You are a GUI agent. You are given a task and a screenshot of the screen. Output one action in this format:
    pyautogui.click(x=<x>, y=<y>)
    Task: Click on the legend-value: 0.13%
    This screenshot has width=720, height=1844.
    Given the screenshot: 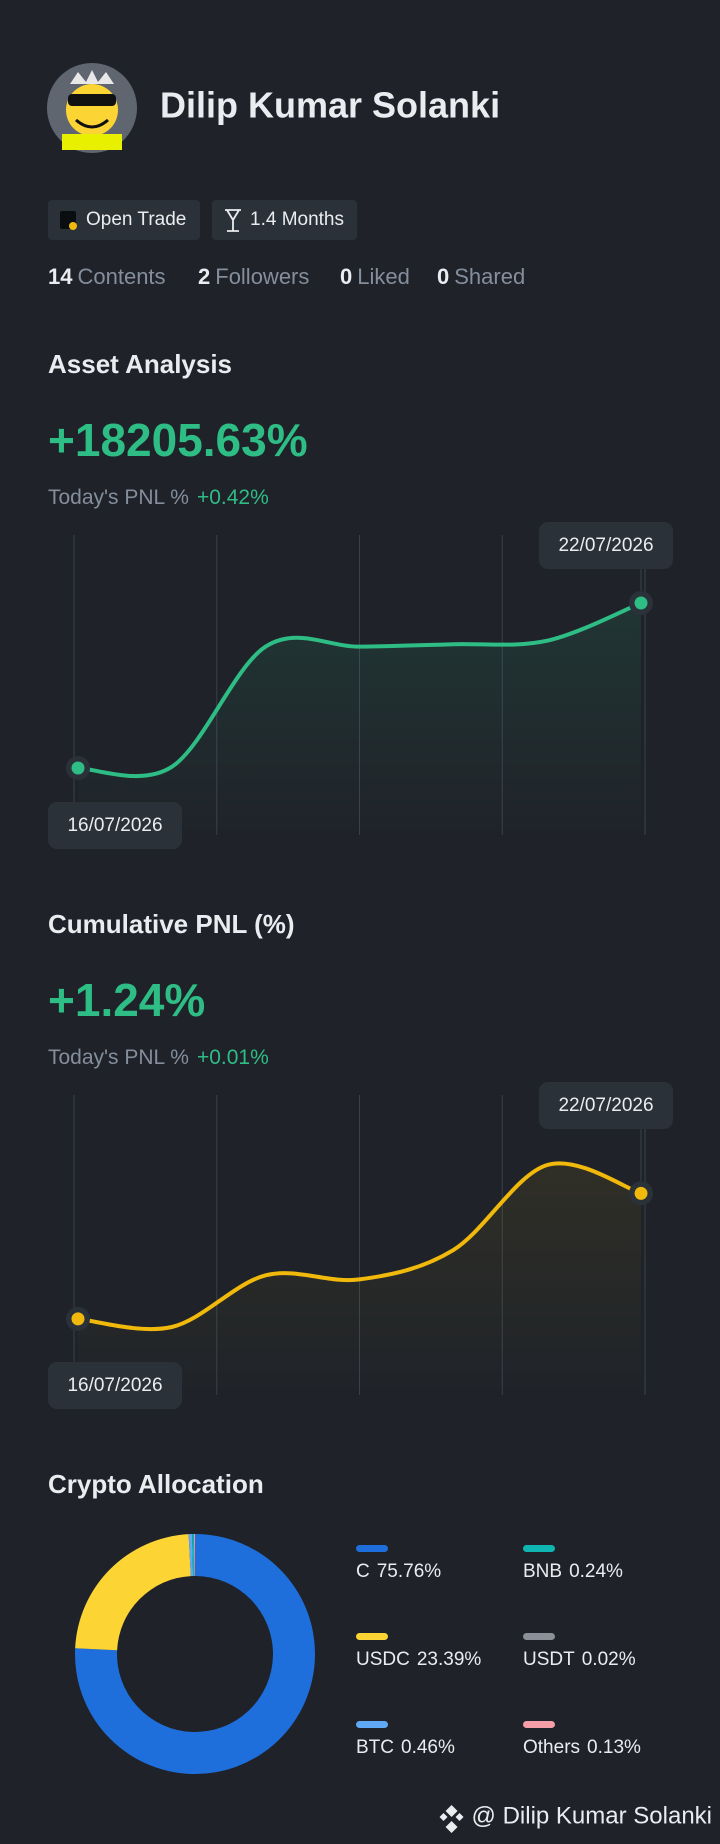 What is the action you would take?
    pyautogui.click(x=614, y=1747)
    